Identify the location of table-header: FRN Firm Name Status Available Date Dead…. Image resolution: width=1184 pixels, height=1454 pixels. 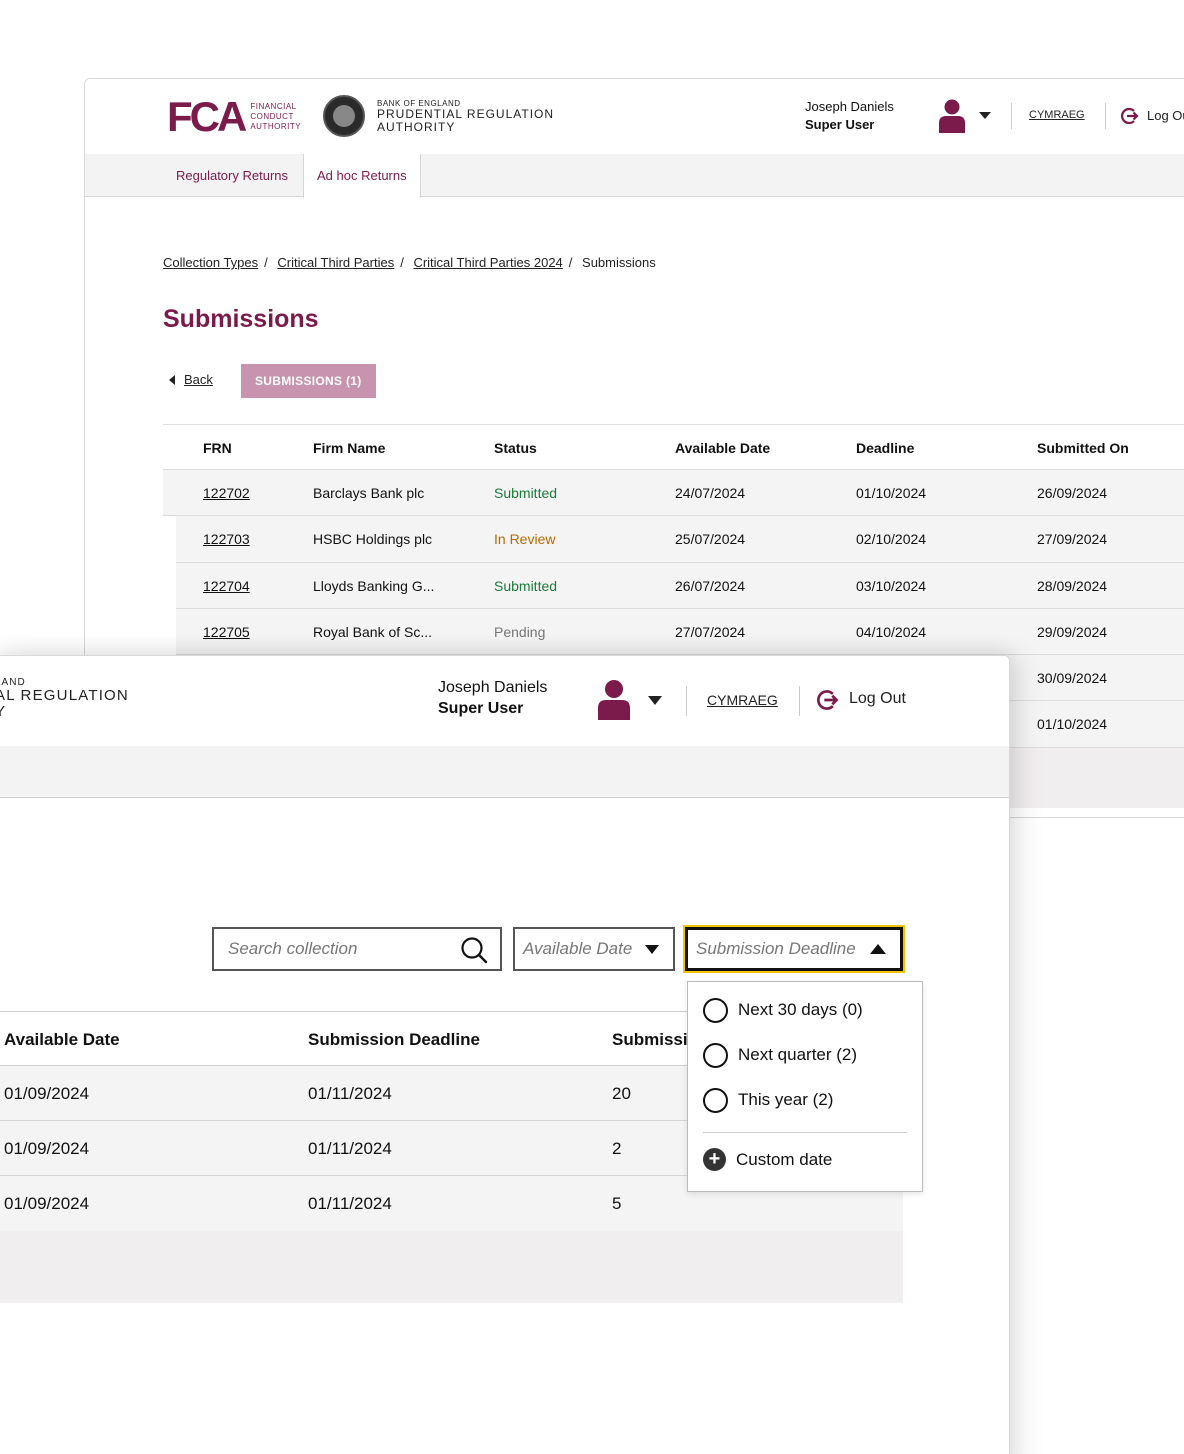
(673, 447).